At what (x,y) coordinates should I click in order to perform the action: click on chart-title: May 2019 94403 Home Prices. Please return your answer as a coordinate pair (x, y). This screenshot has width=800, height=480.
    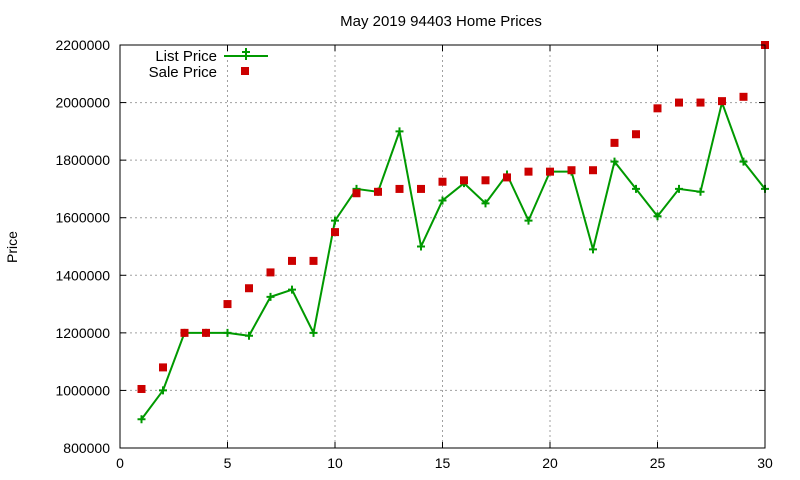
    Looking at the image, I should click on (441, 21).